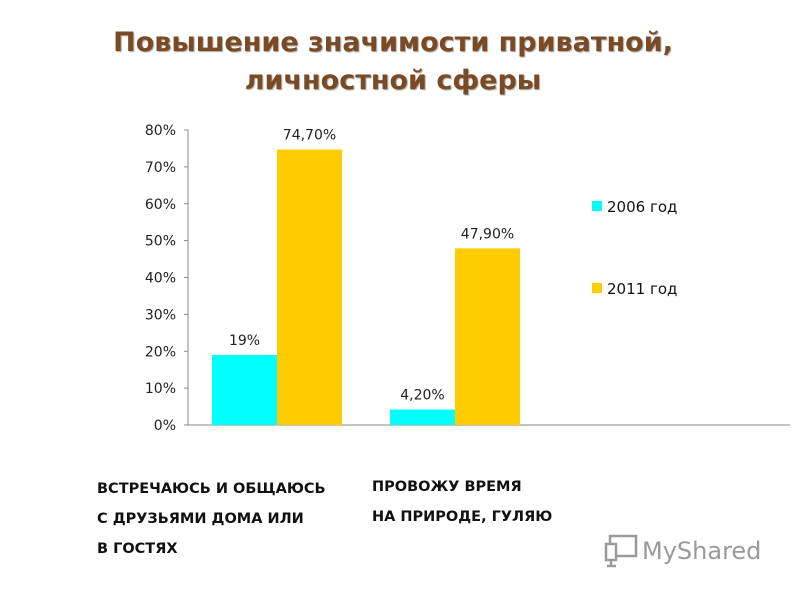 Image resolution: width=800 pixels, height=600 pixels. What do you see at coordinates (137, 549) in the screenshot?
I see `category-label-line: В ГОСТЯХ` at bounding box center [137, 549].